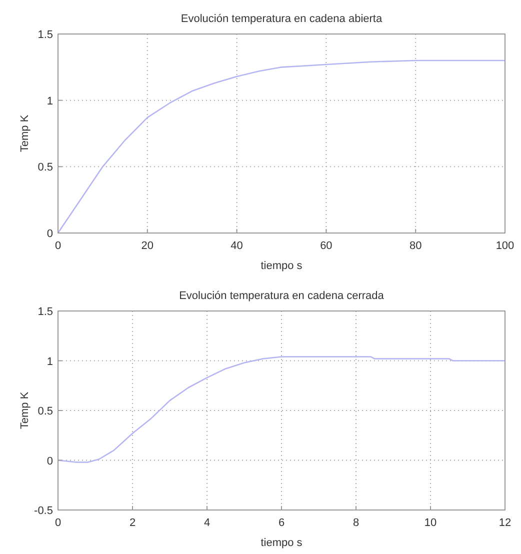  Describe the element at coordinates (356, 523) in the screenshot. I see `x-tick-label: 8` at that location.